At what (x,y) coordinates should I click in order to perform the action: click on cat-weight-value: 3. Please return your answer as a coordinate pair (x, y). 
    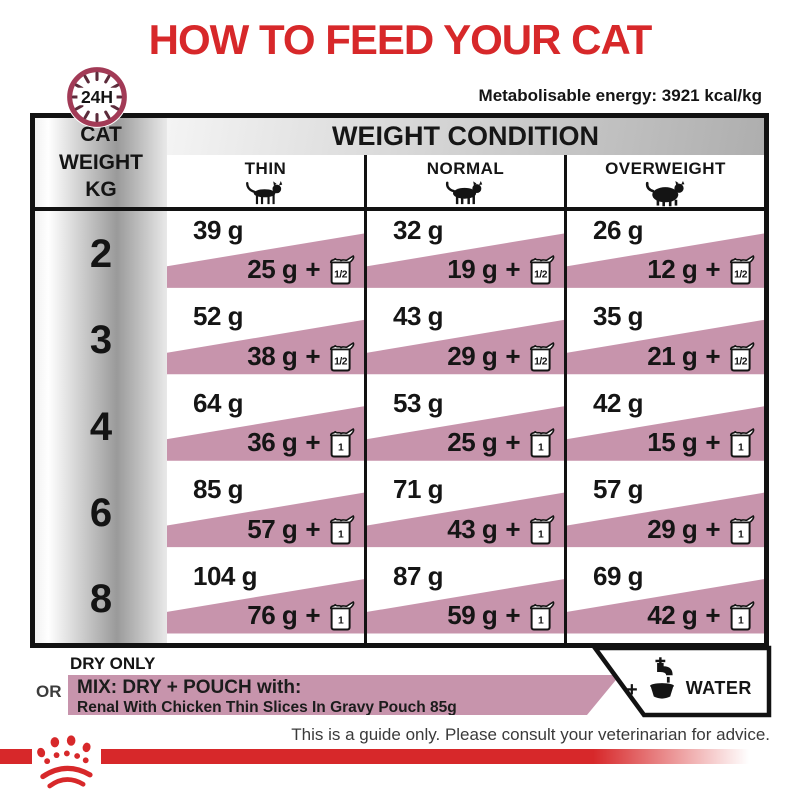
    Looking at the image, I should click on (101, 340).